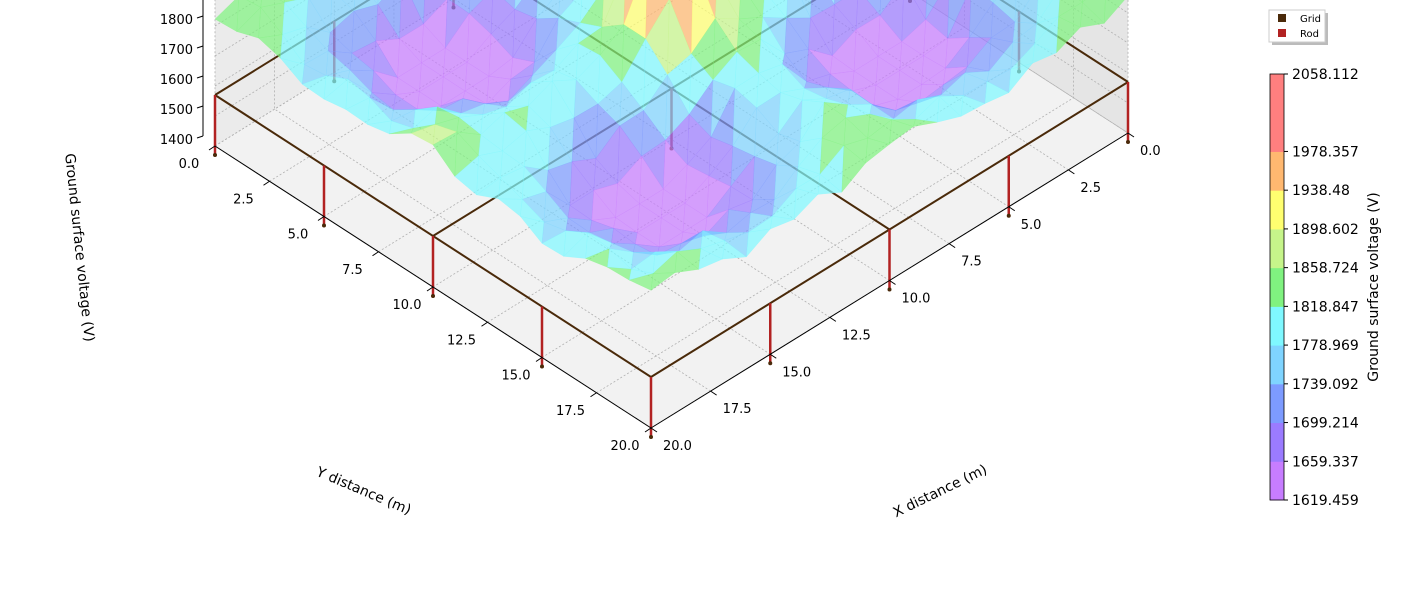 The height and width of the screenshot is (614, 1410). I want to click on colorbar-tick-label: 2058.112, so click(1325, 75).